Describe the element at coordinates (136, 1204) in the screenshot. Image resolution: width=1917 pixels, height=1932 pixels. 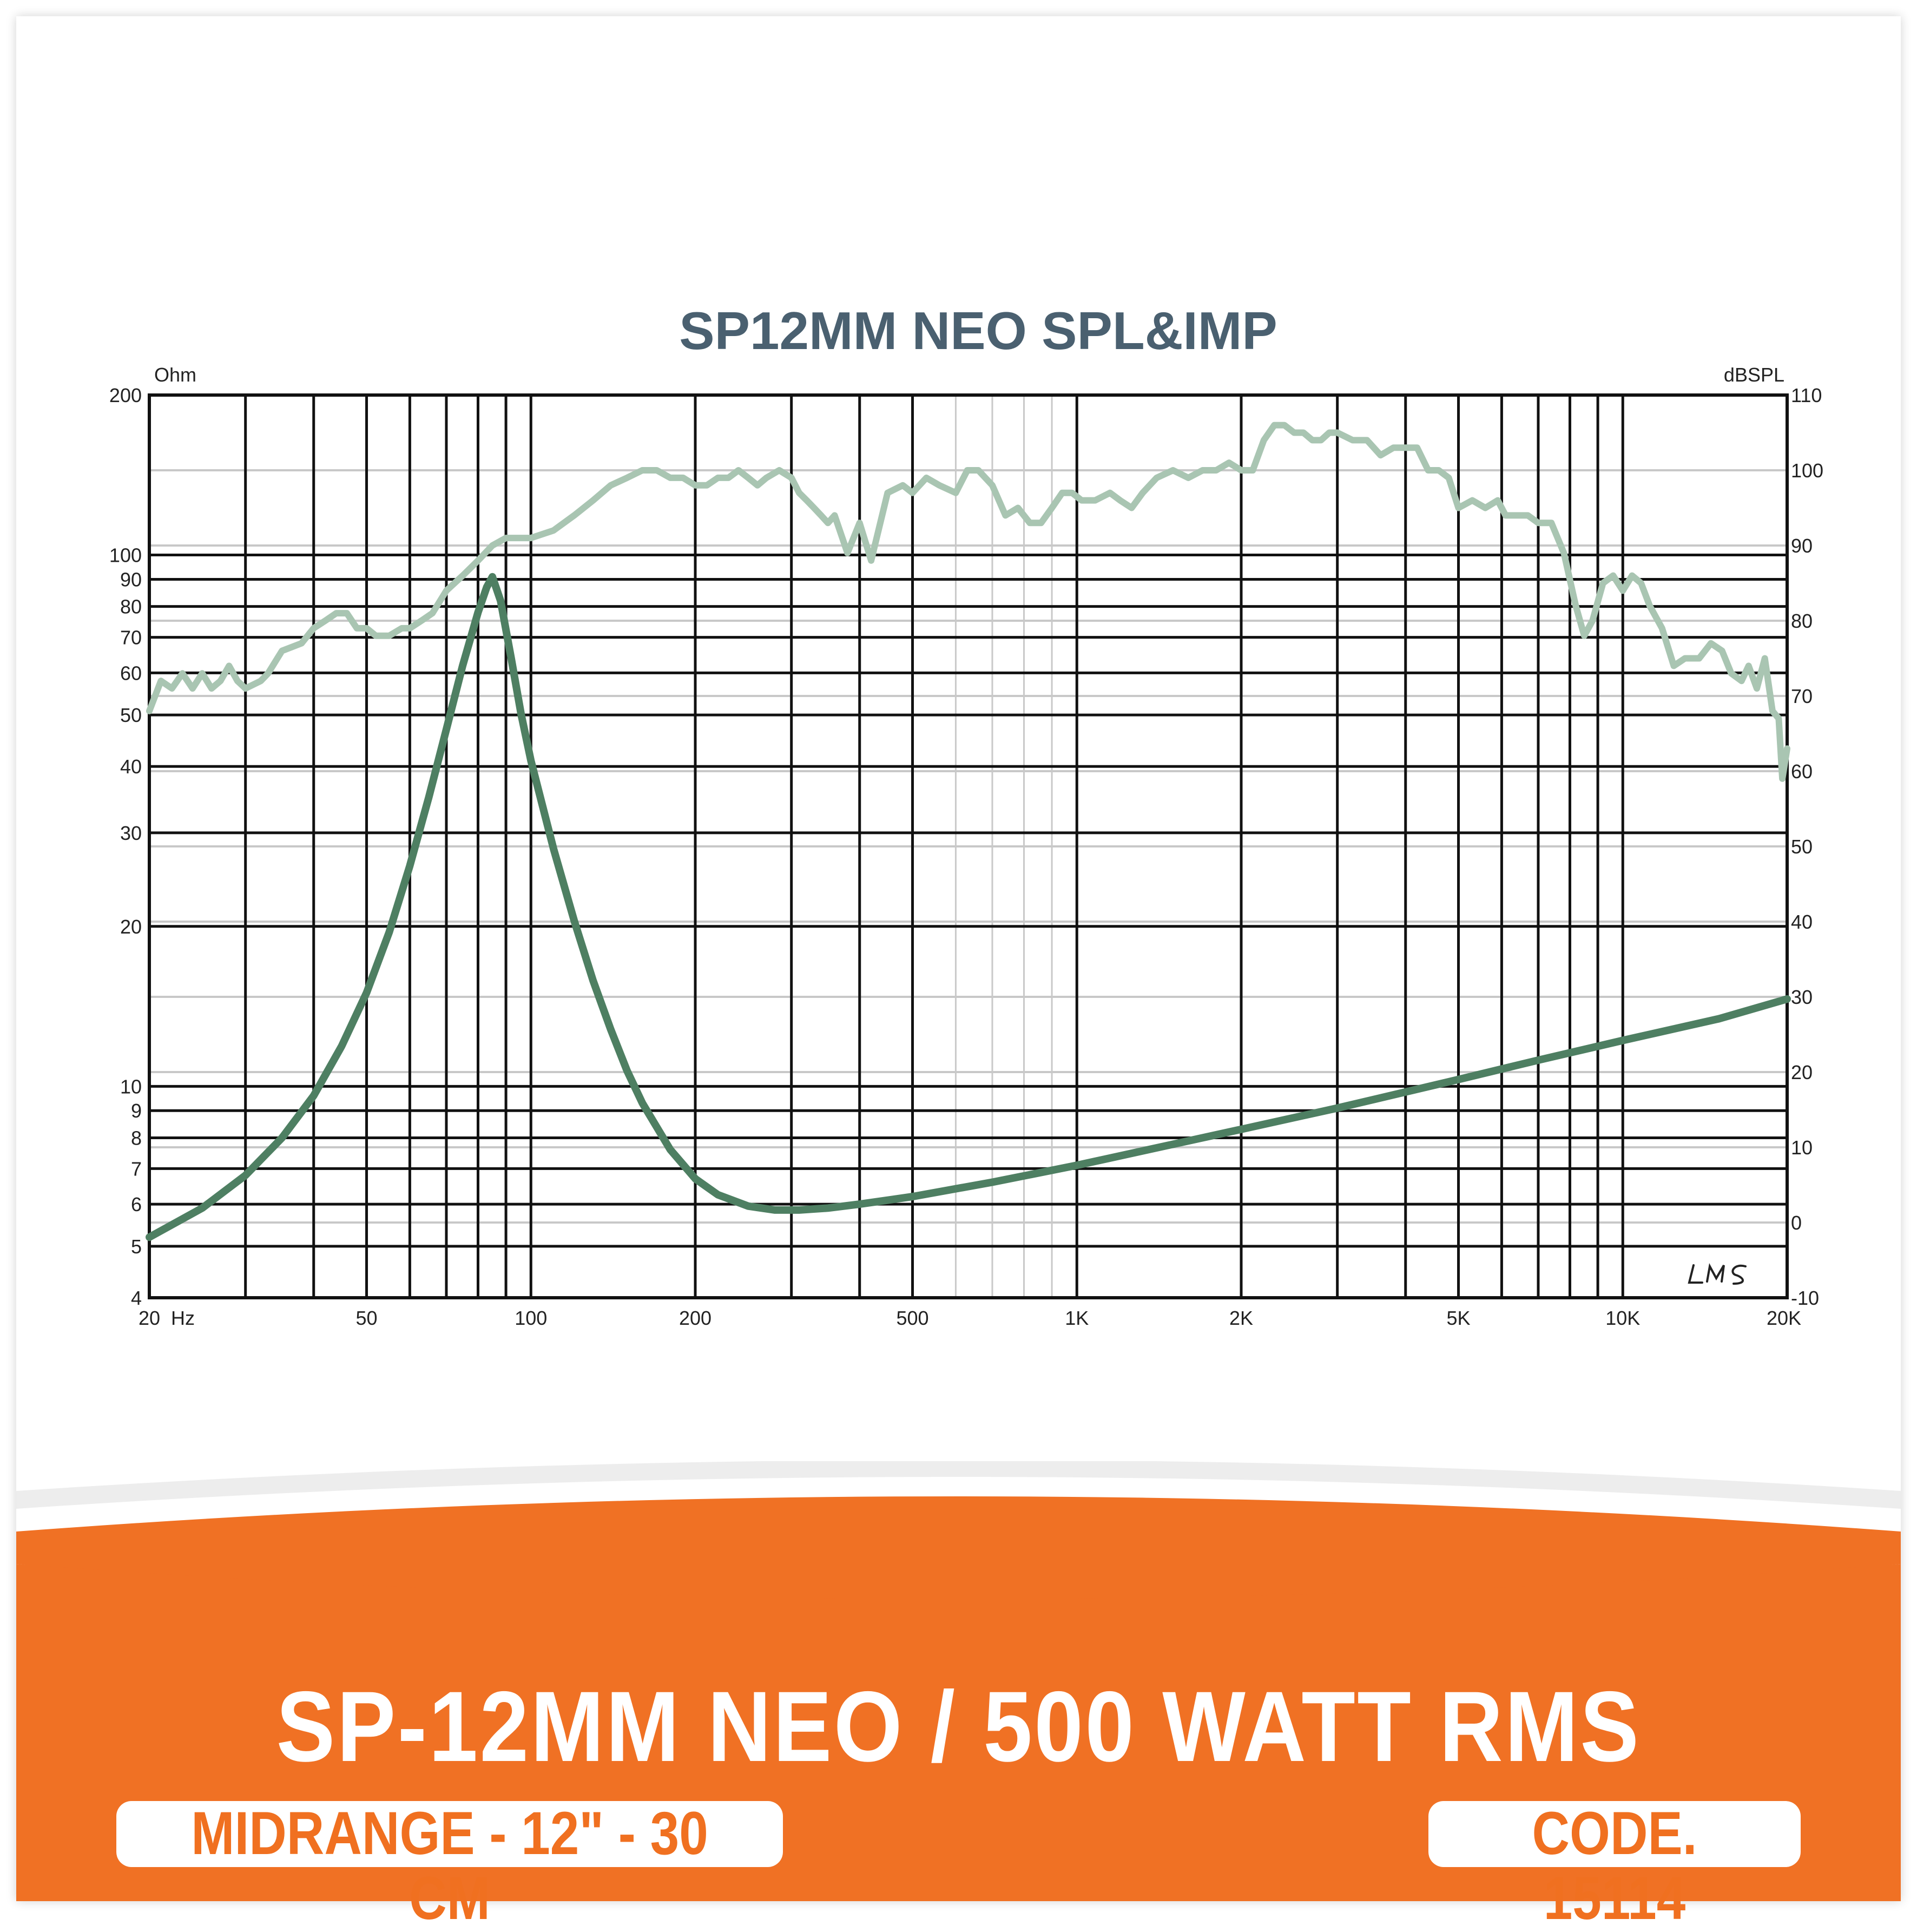
I see `y-left-tick-label: 6` at that location.